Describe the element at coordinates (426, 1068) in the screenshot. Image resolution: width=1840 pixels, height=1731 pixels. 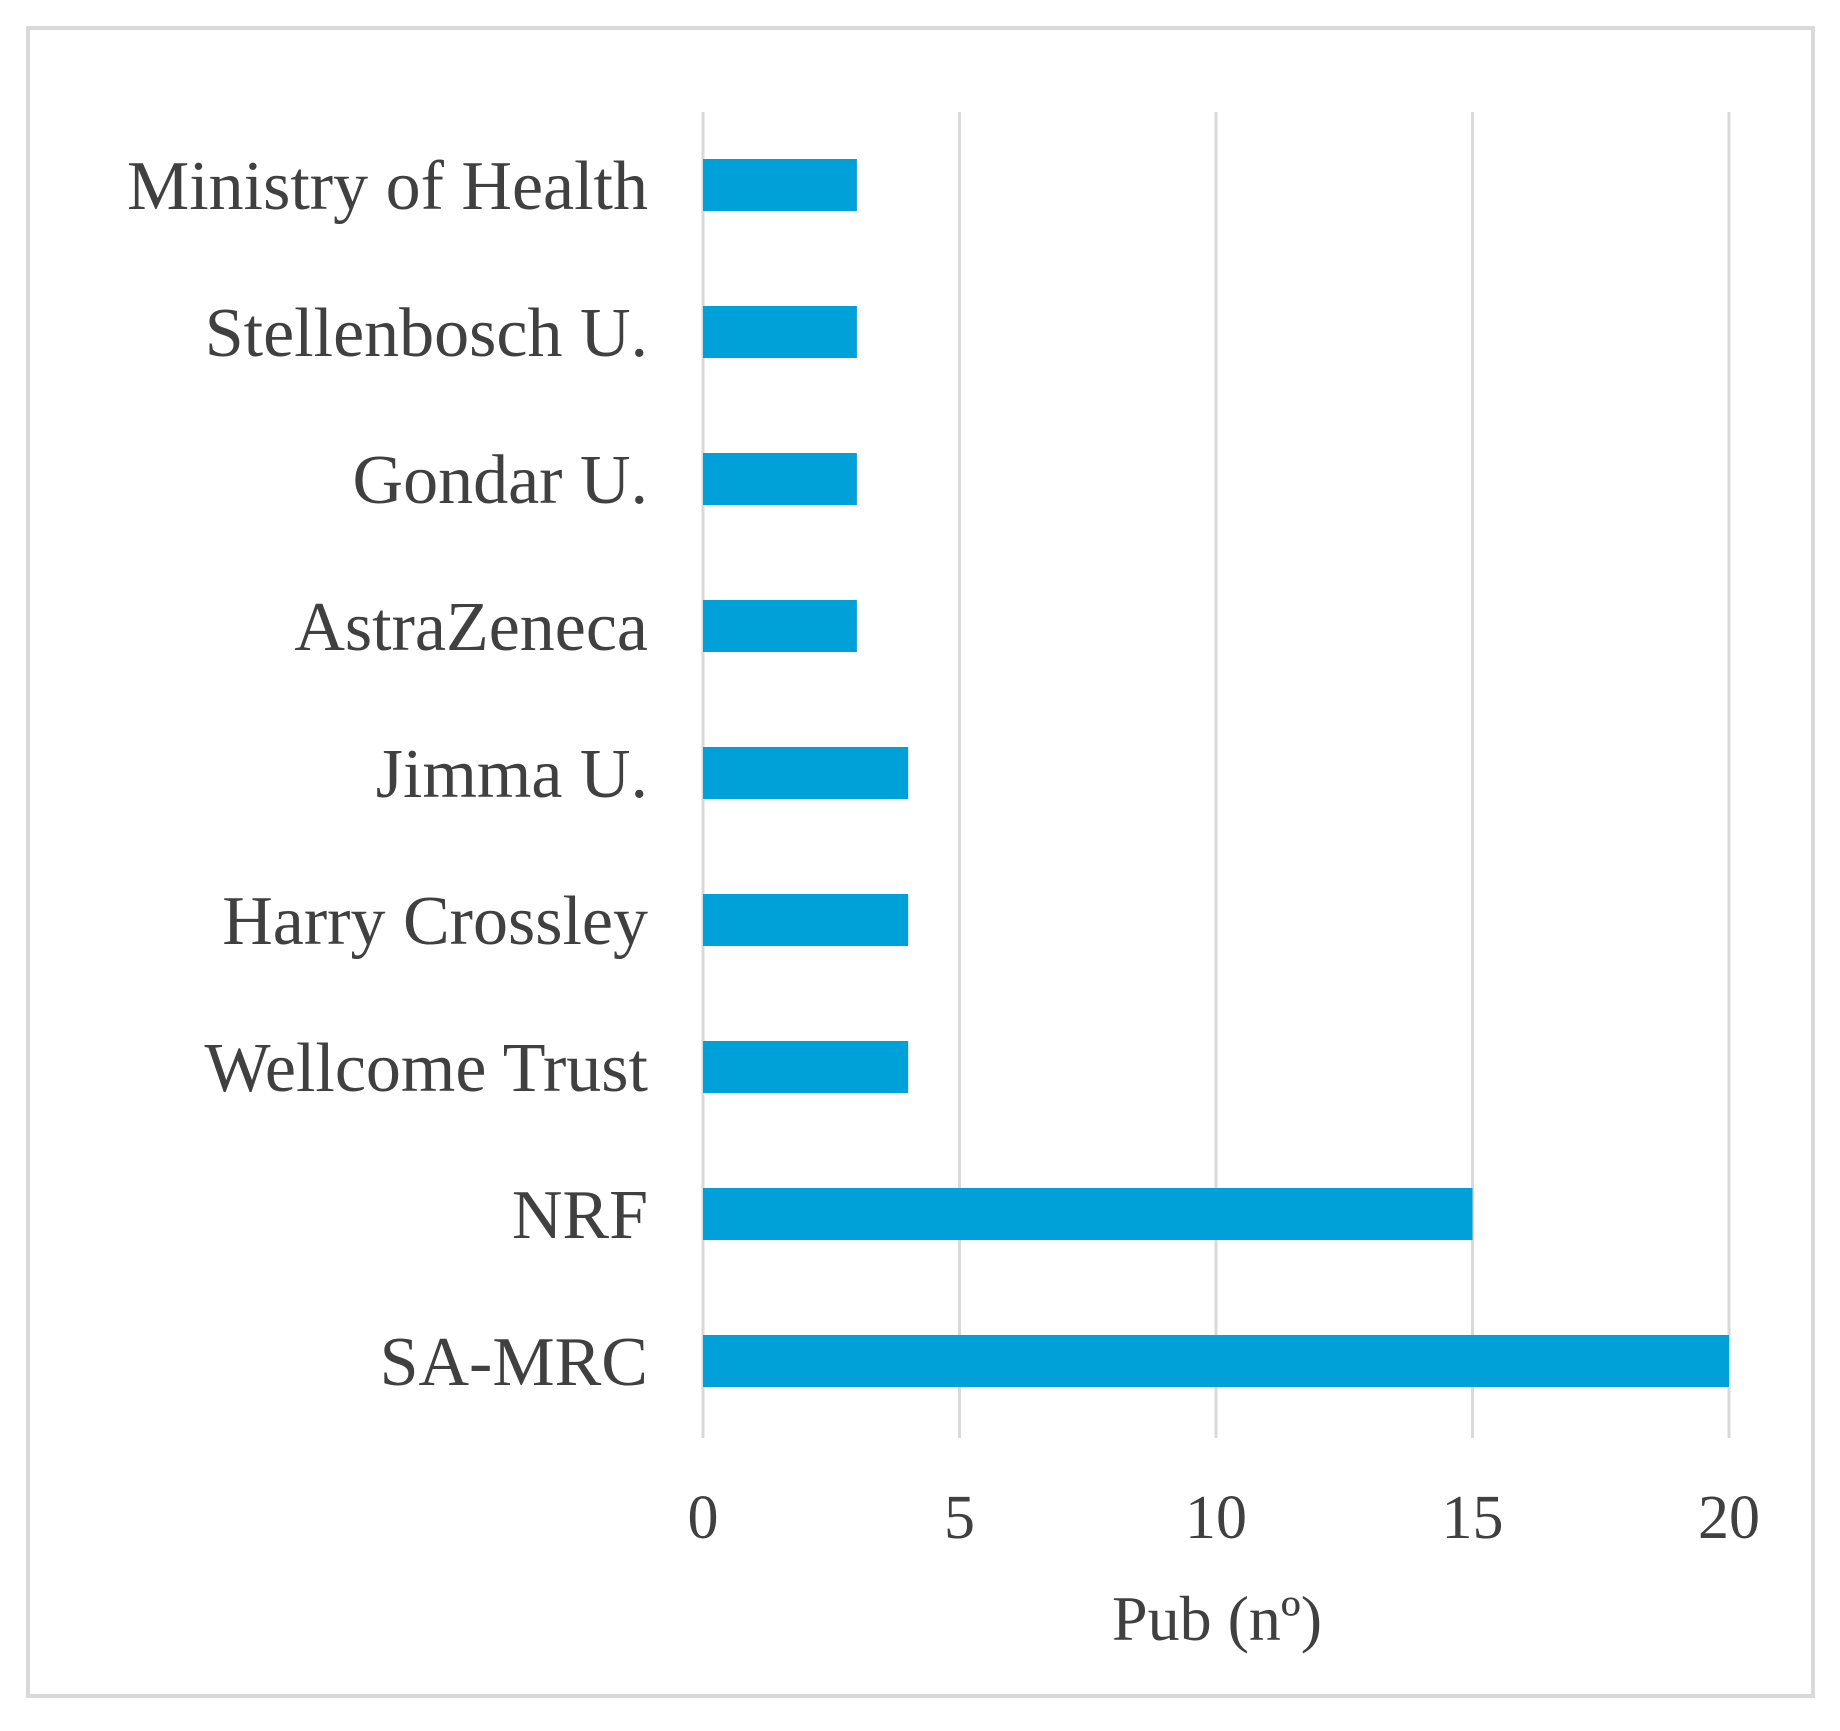
I see `category-label: Wellcome Trust` at that location.